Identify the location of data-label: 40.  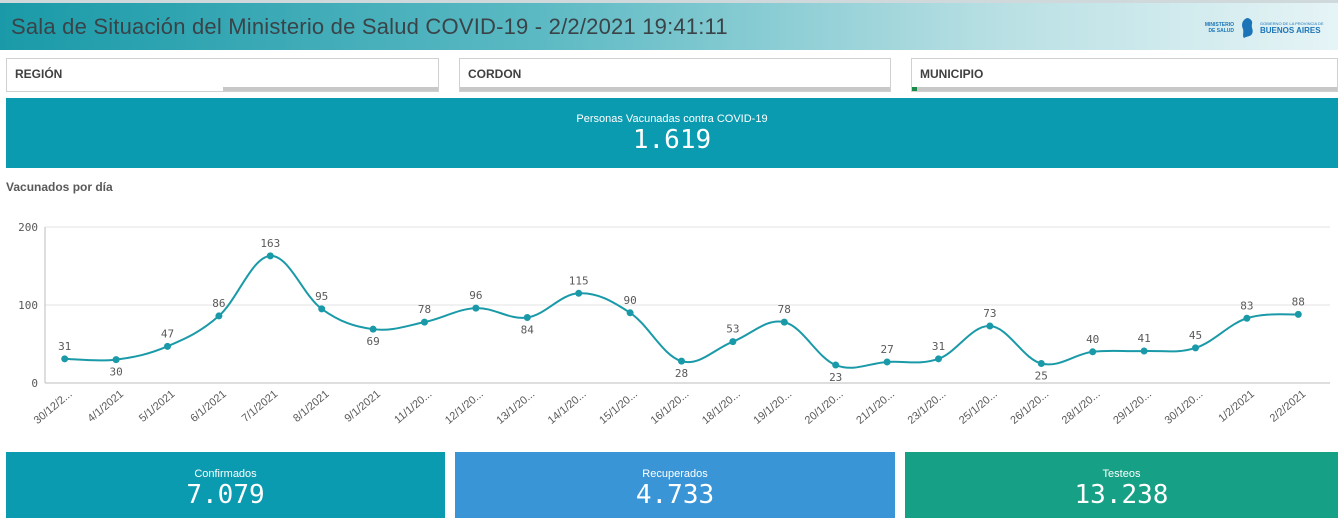
(1092, 339).